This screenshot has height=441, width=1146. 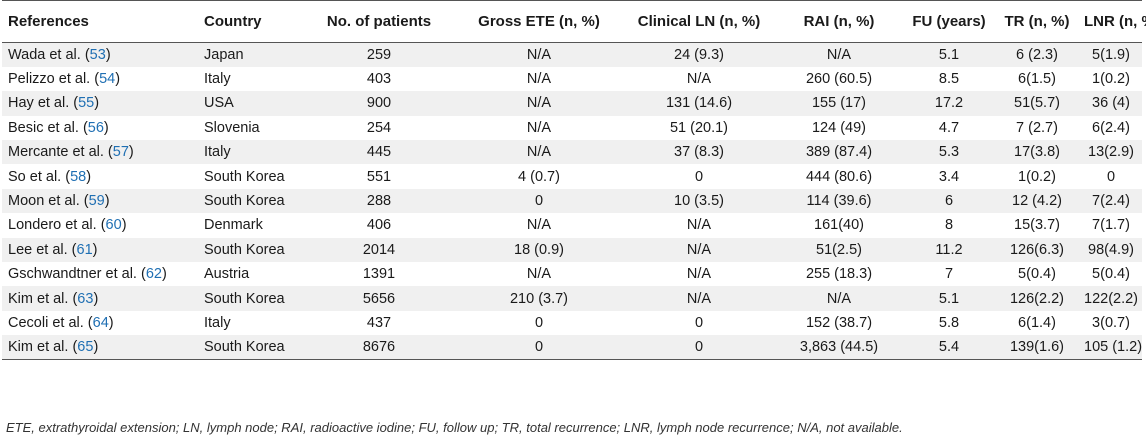 I want to click on cell-fu: 5.1, so click(x=949, y=298).